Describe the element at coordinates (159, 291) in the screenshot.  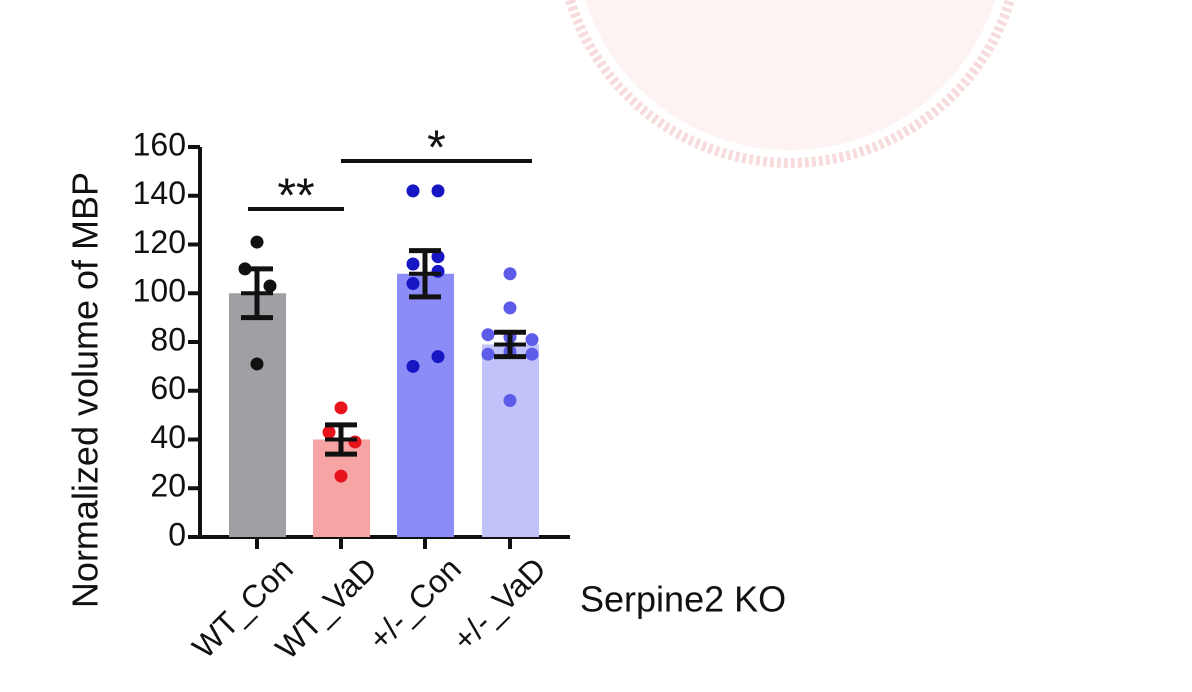
I see `y-tick-label: 100` at that location.